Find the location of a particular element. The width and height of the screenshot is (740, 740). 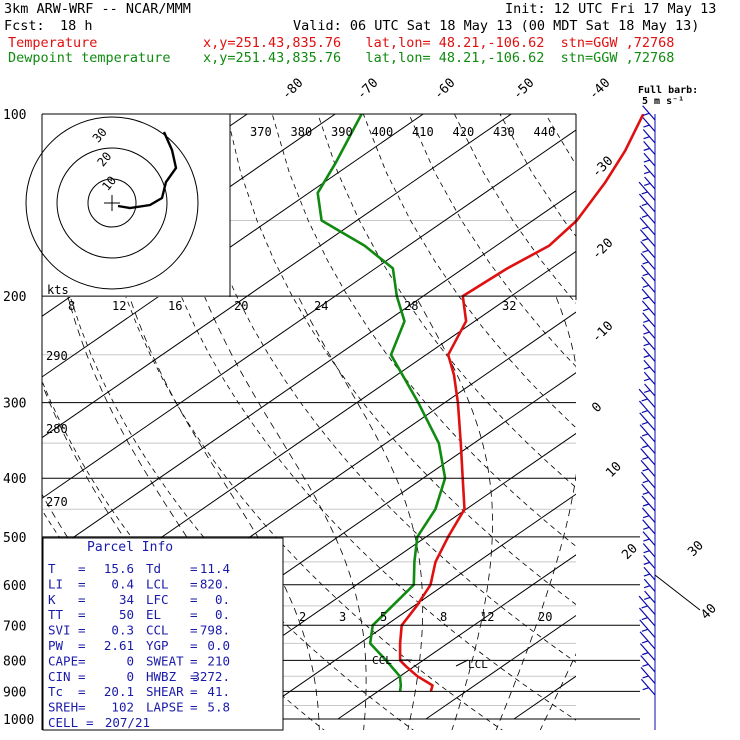

parcel-info-panel is located at coordinates (163, 634).